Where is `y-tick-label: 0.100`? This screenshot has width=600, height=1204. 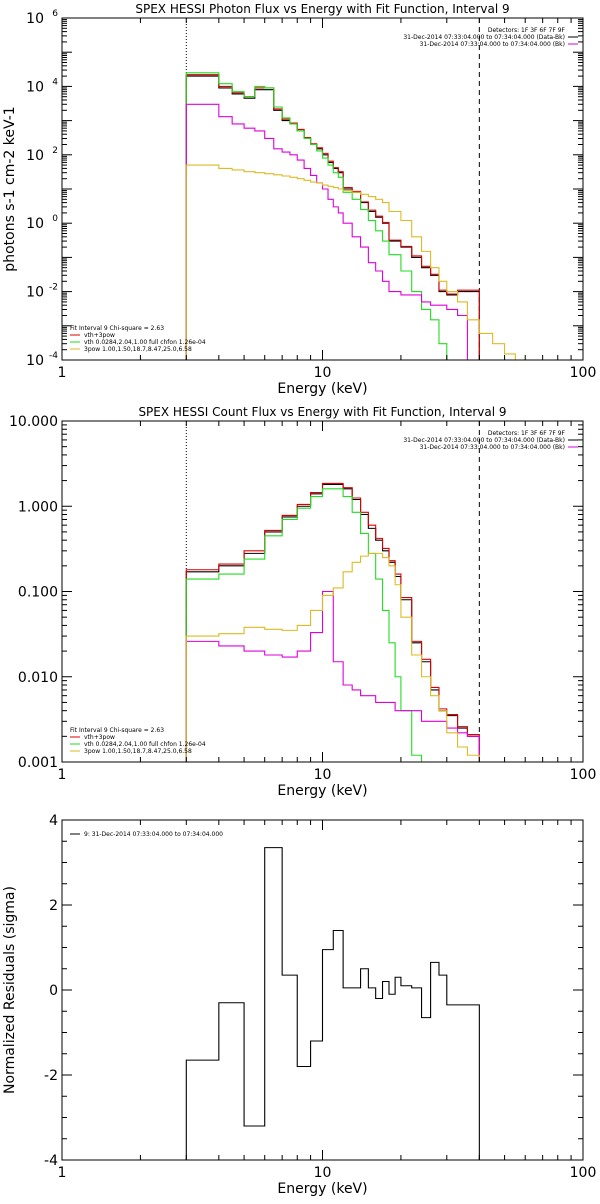
y-tick-label: 0.100 is located at coordinates (38, 593).